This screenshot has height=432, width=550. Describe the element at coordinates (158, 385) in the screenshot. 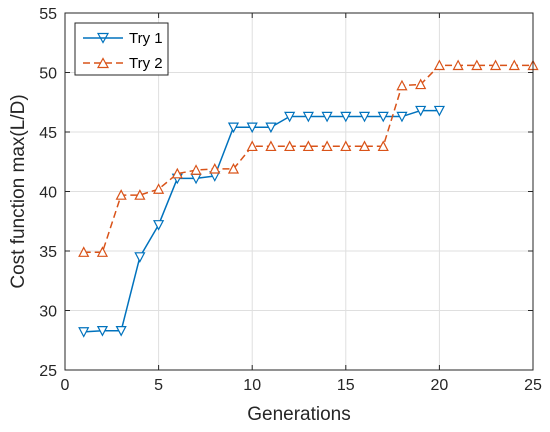

I see `x-tick-label: 5` at that location.